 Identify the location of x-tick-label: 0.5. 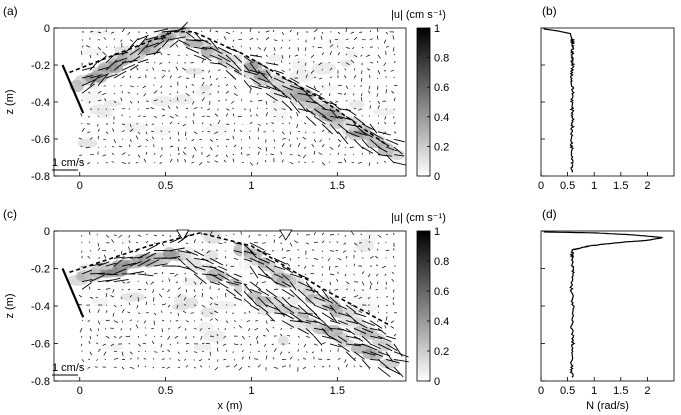
(165, 391).